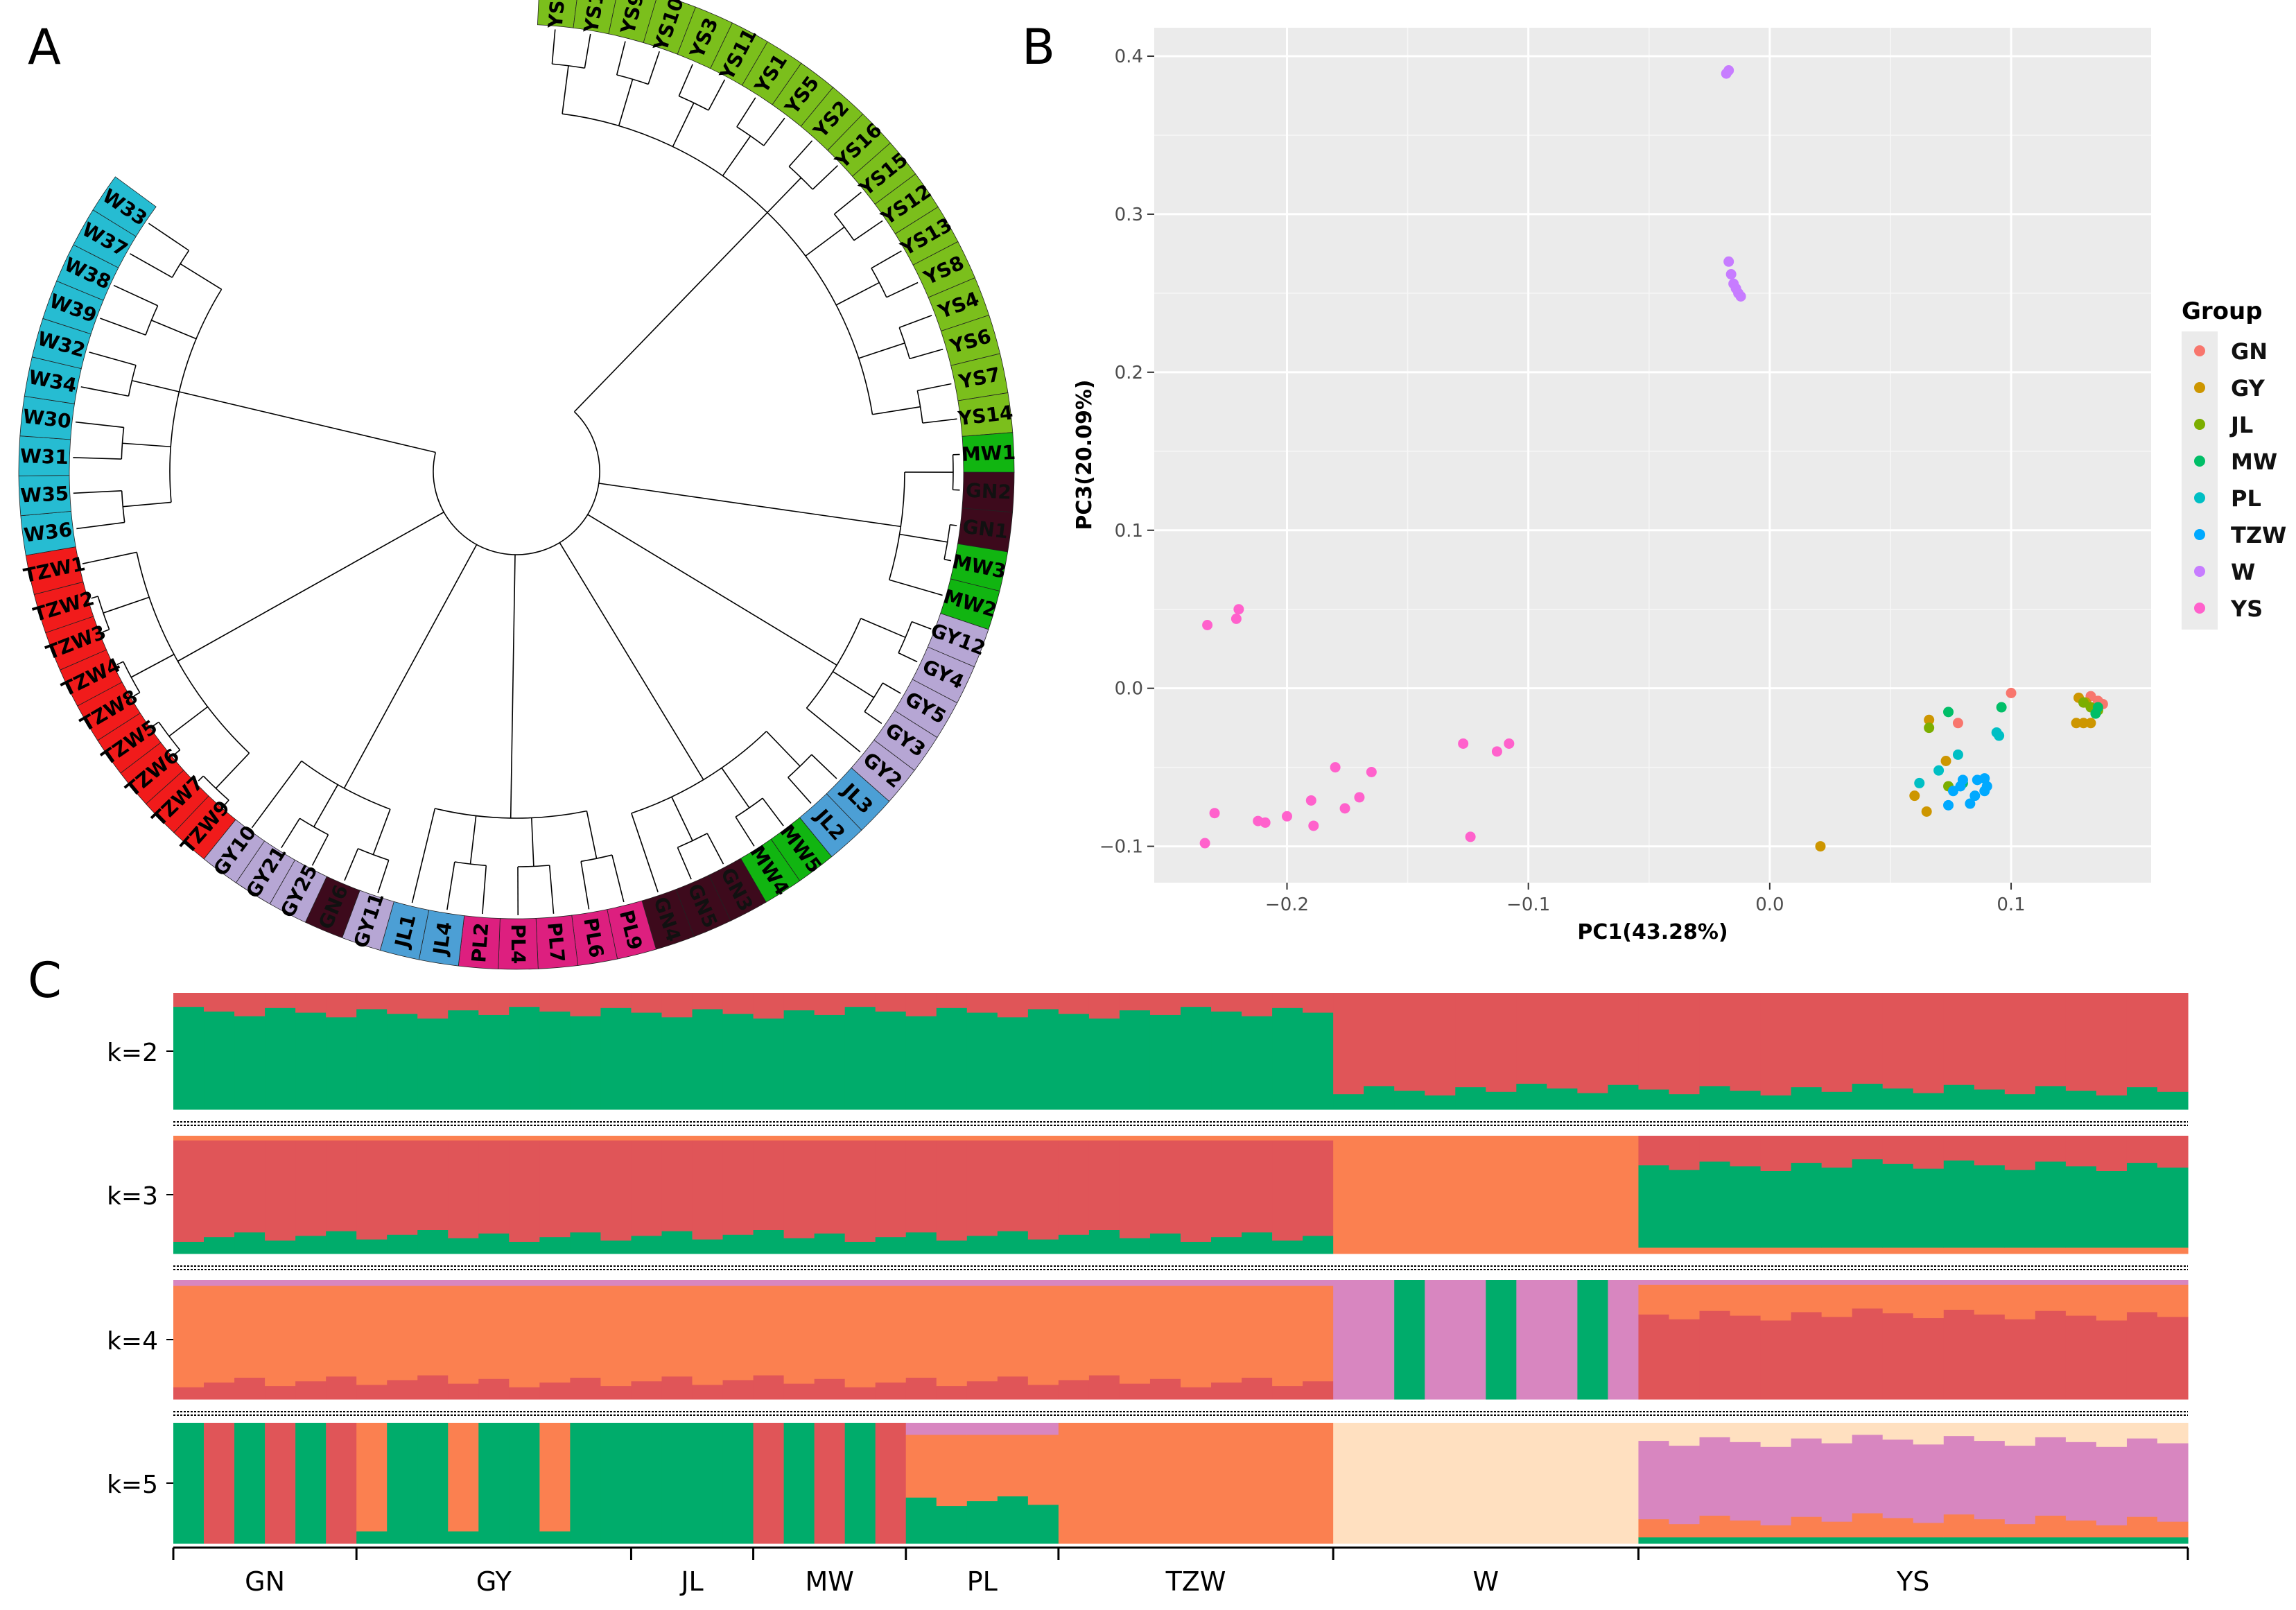 The width and height of the screenshot is (2296, 1610). Describe the element at coordinates (1652, 932) in the screenshot. I see `x-axis-label: PC1(43.28%)` at that location.